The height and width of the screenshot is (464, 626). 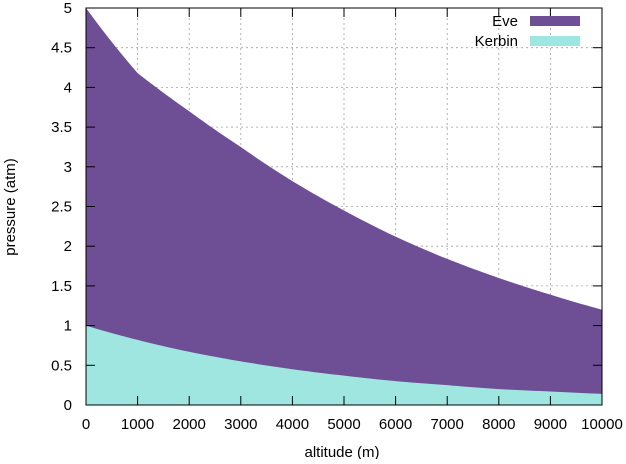 What do you see at coordinates (240, 424) in the screenshot?
I see `x-tick-label: 3000` at bounding box center [240, 424].